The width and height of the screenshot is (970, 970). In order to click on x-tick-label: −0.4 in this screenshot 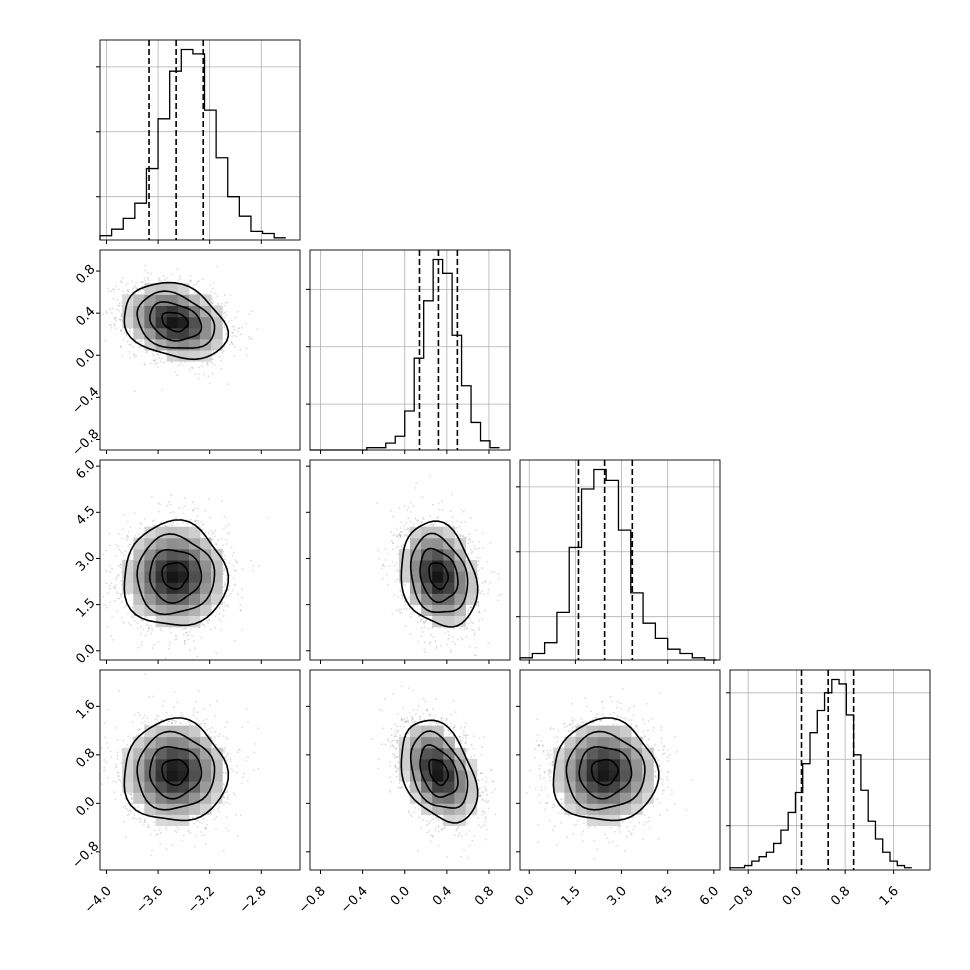, I will do `click(354, 900)`.